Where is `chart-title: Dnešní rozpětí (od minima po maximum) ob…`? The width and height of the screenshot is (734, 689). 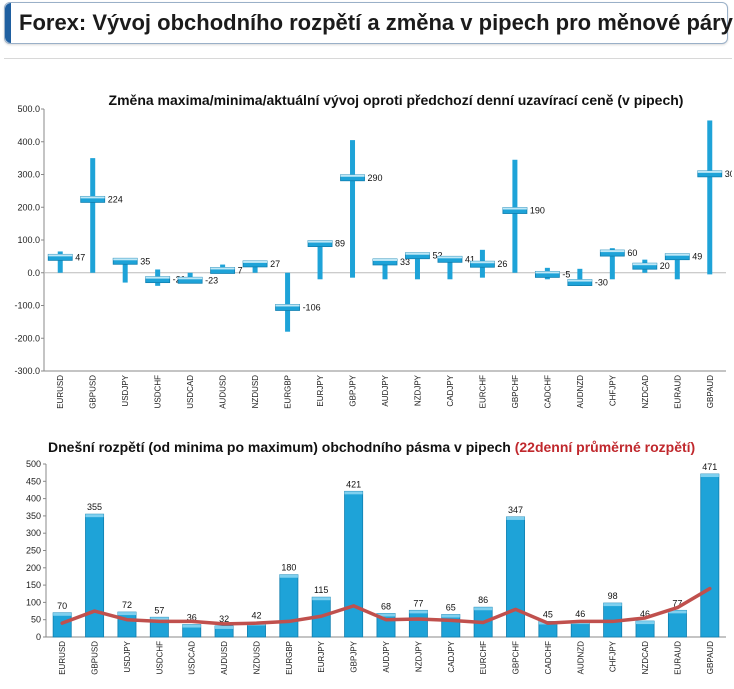 chart-title: Dnešní rozpětí (od minima po maximum) ob… is located at coordinates (371, 447).